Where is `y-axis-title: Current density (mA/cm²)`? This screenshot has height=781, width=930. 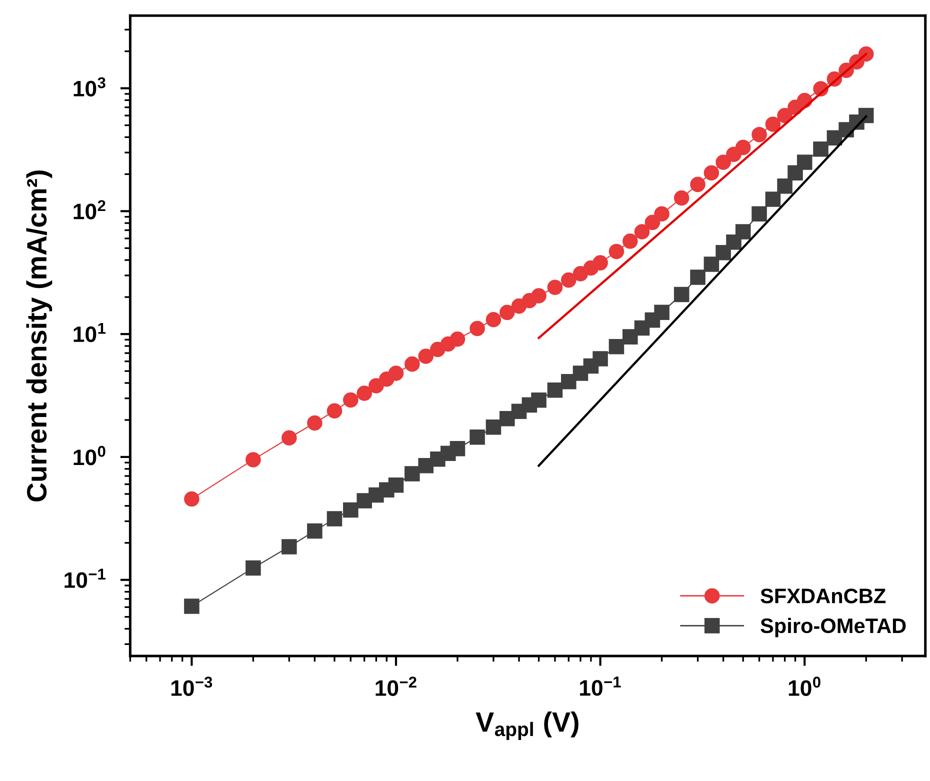 y-axis-title: Current density (mA/cm²) is located at coordinates (39, 336).